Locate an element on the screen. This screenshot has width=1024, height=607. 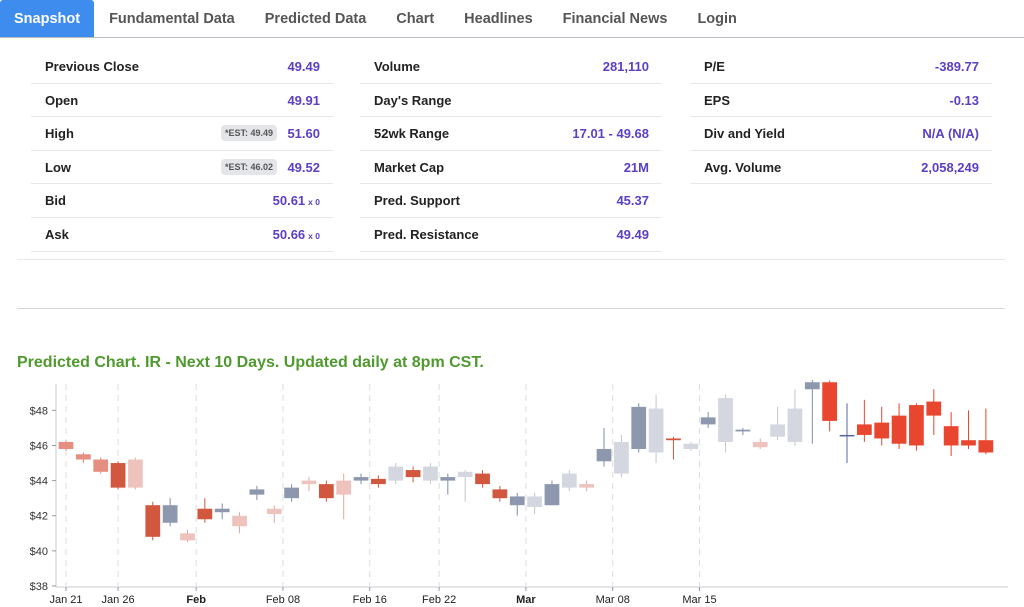
x-tick-label: Feb 08 is located at coordinates (283, 600).